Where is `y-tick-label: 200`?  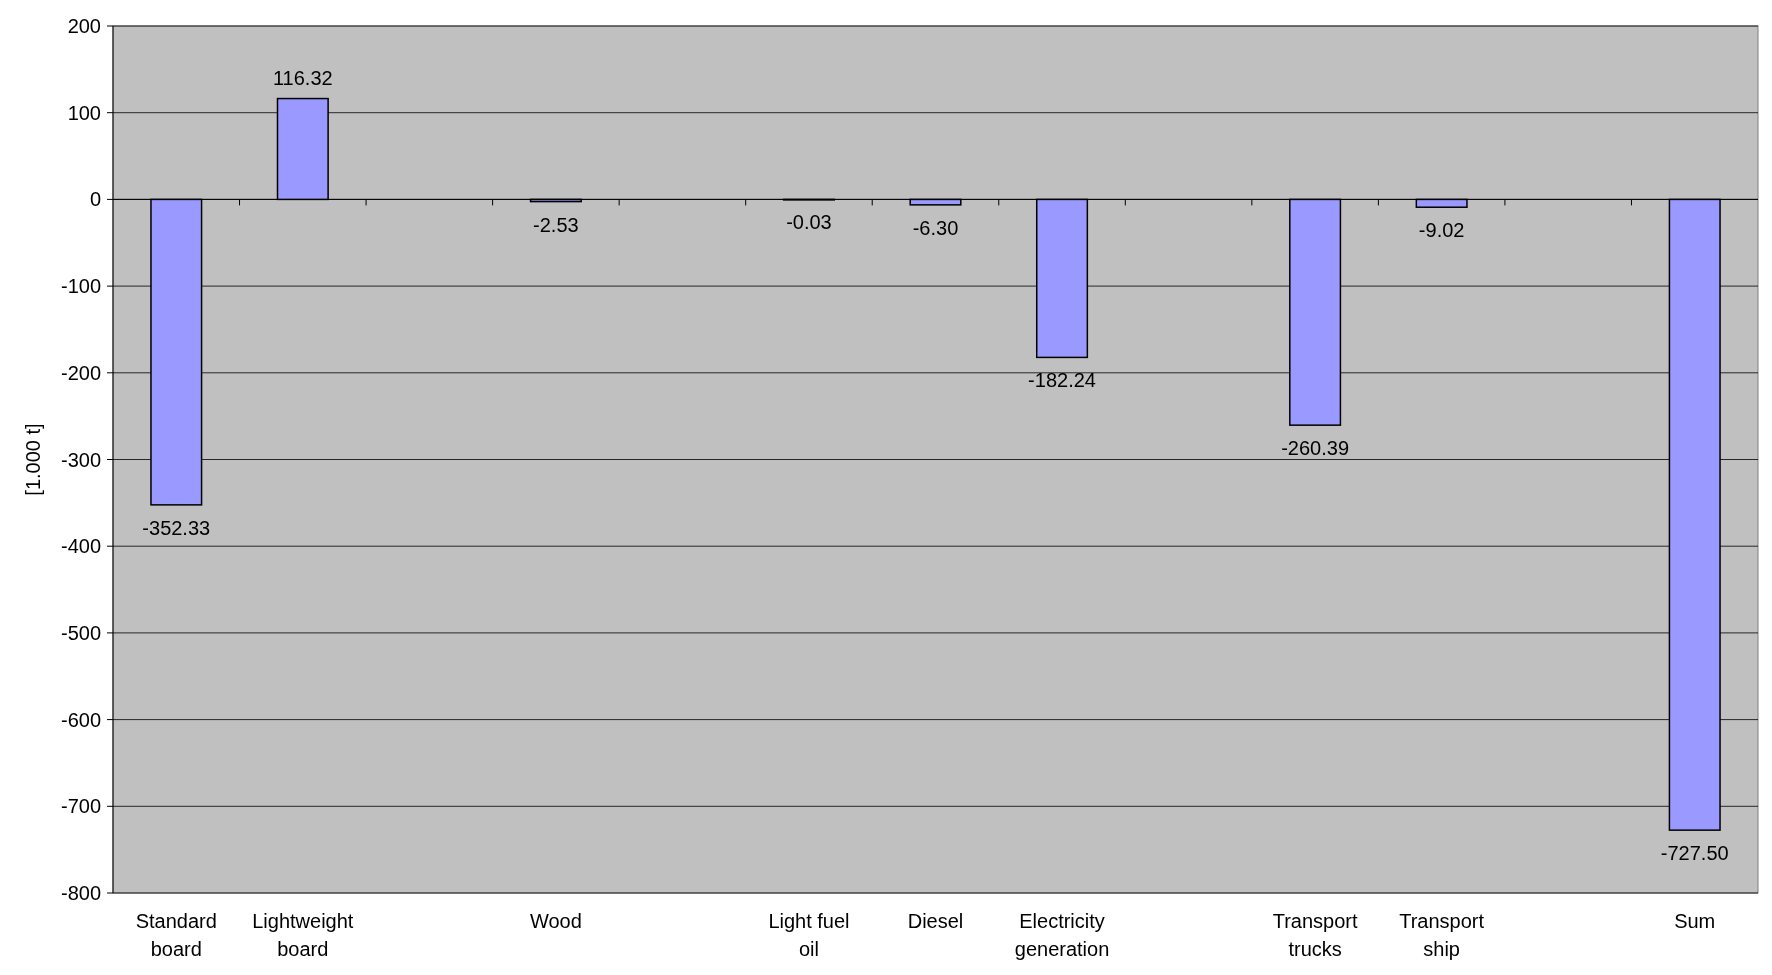 y-tick-label: 200 is located at coordinates (84, 26).